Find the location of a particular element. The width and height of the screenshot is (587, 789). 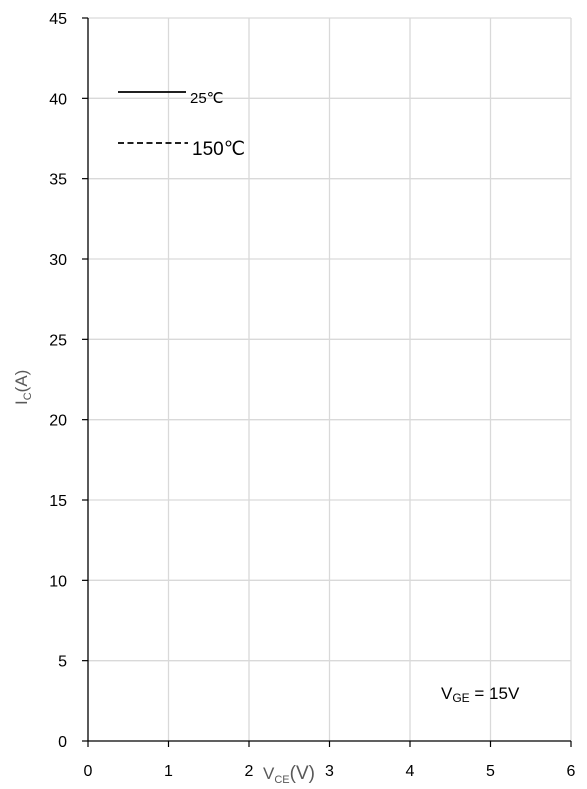

vge-annotation-main: V is located at coordinates (447, 693).